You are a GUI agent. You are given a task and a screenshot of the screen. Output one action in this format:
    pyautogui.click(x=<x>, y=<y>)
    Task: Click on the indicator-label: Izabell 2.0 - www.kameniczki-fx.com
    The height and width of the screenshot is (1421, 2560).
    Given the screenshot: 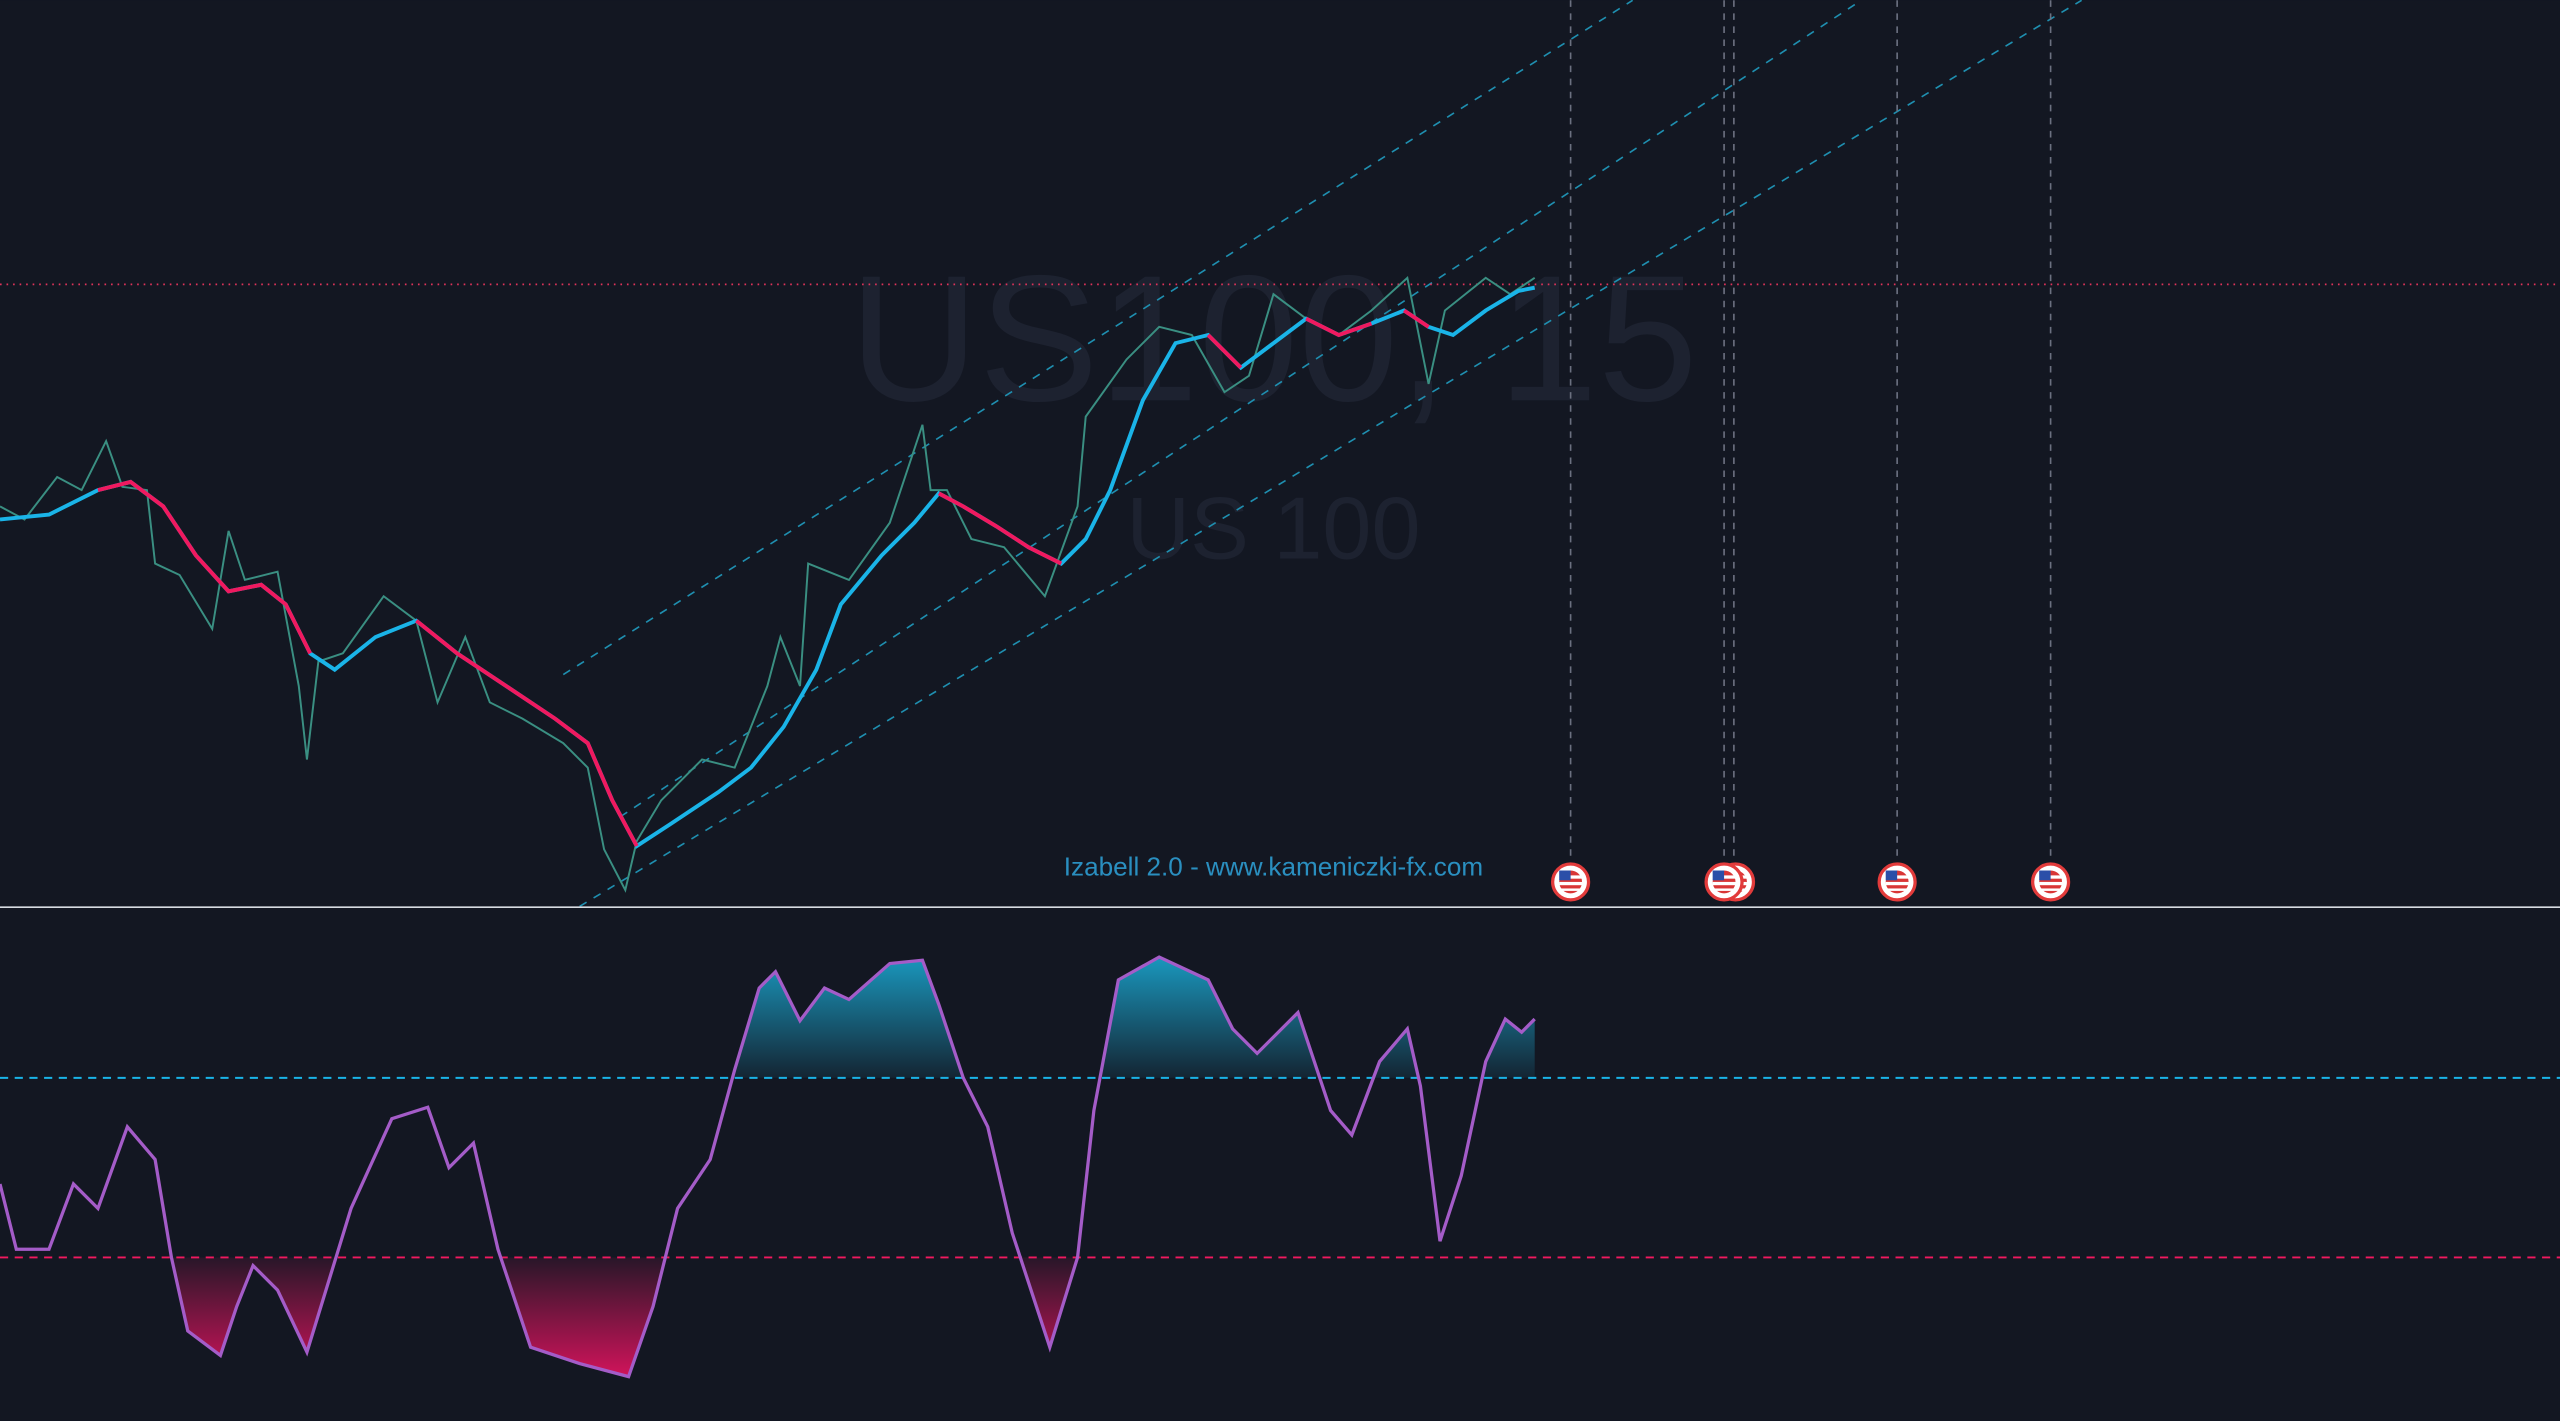 What is the action you would take?
    pyautogui.click(x=1273, y=866)
    